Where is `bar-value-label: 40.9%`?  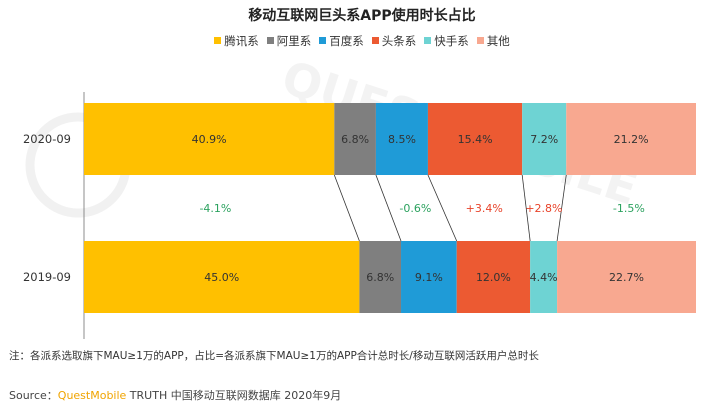
bar-value-label: 40.9% is located at coordinates (209, 139).